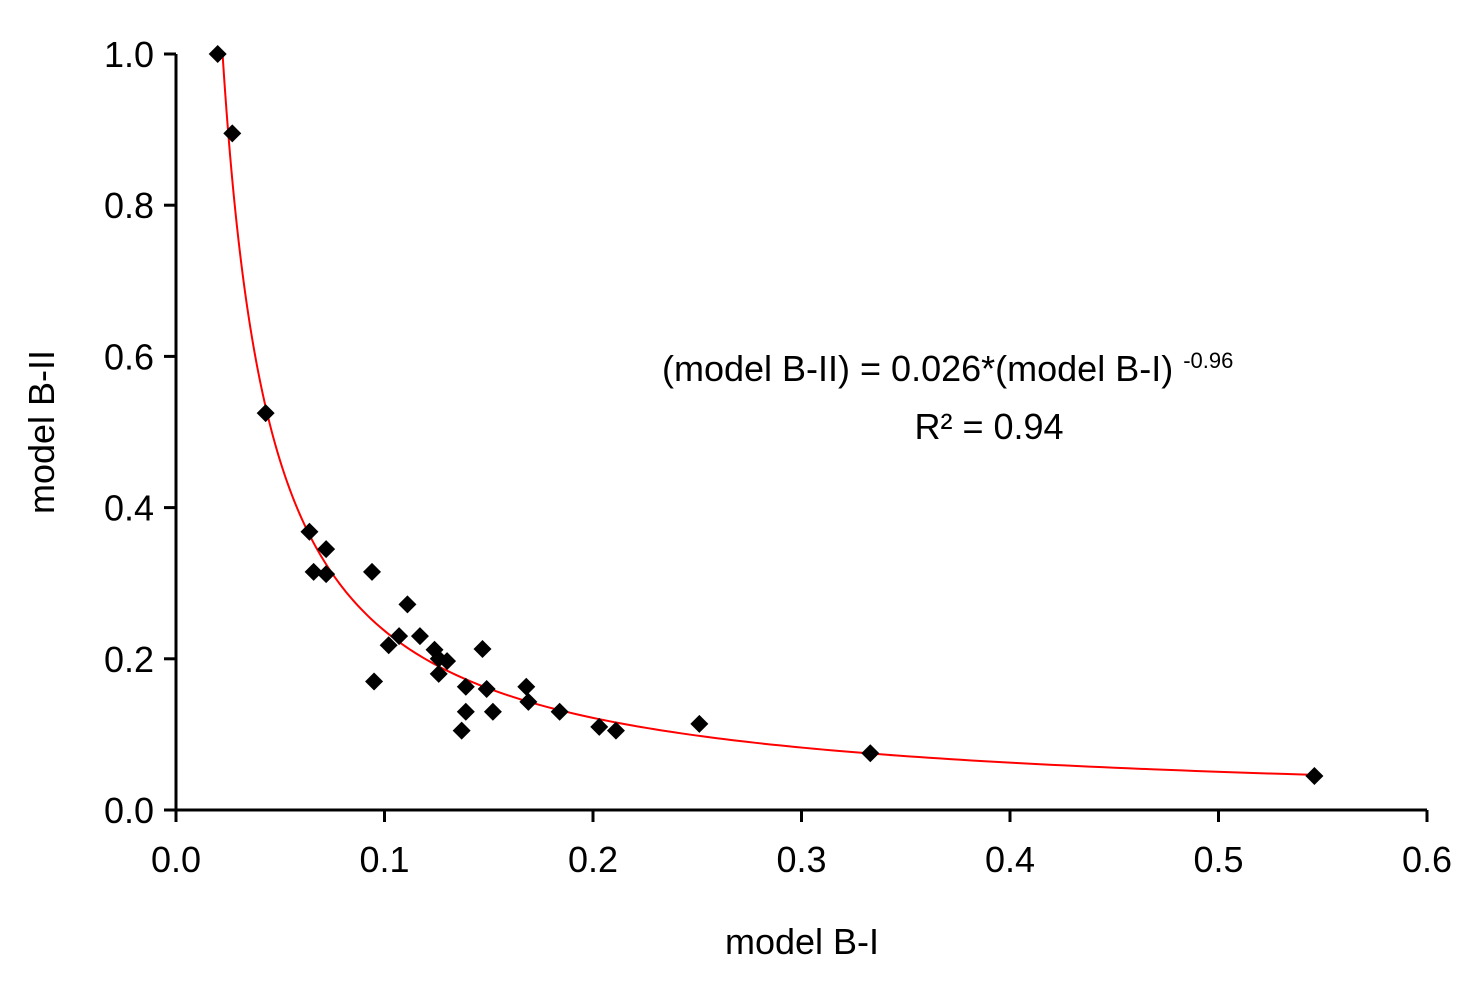 This screenshot has height=989, width=1482. I want to click on fit-equation-main: (model B-II) = 0.026*(model B-I), so click(917, 368).